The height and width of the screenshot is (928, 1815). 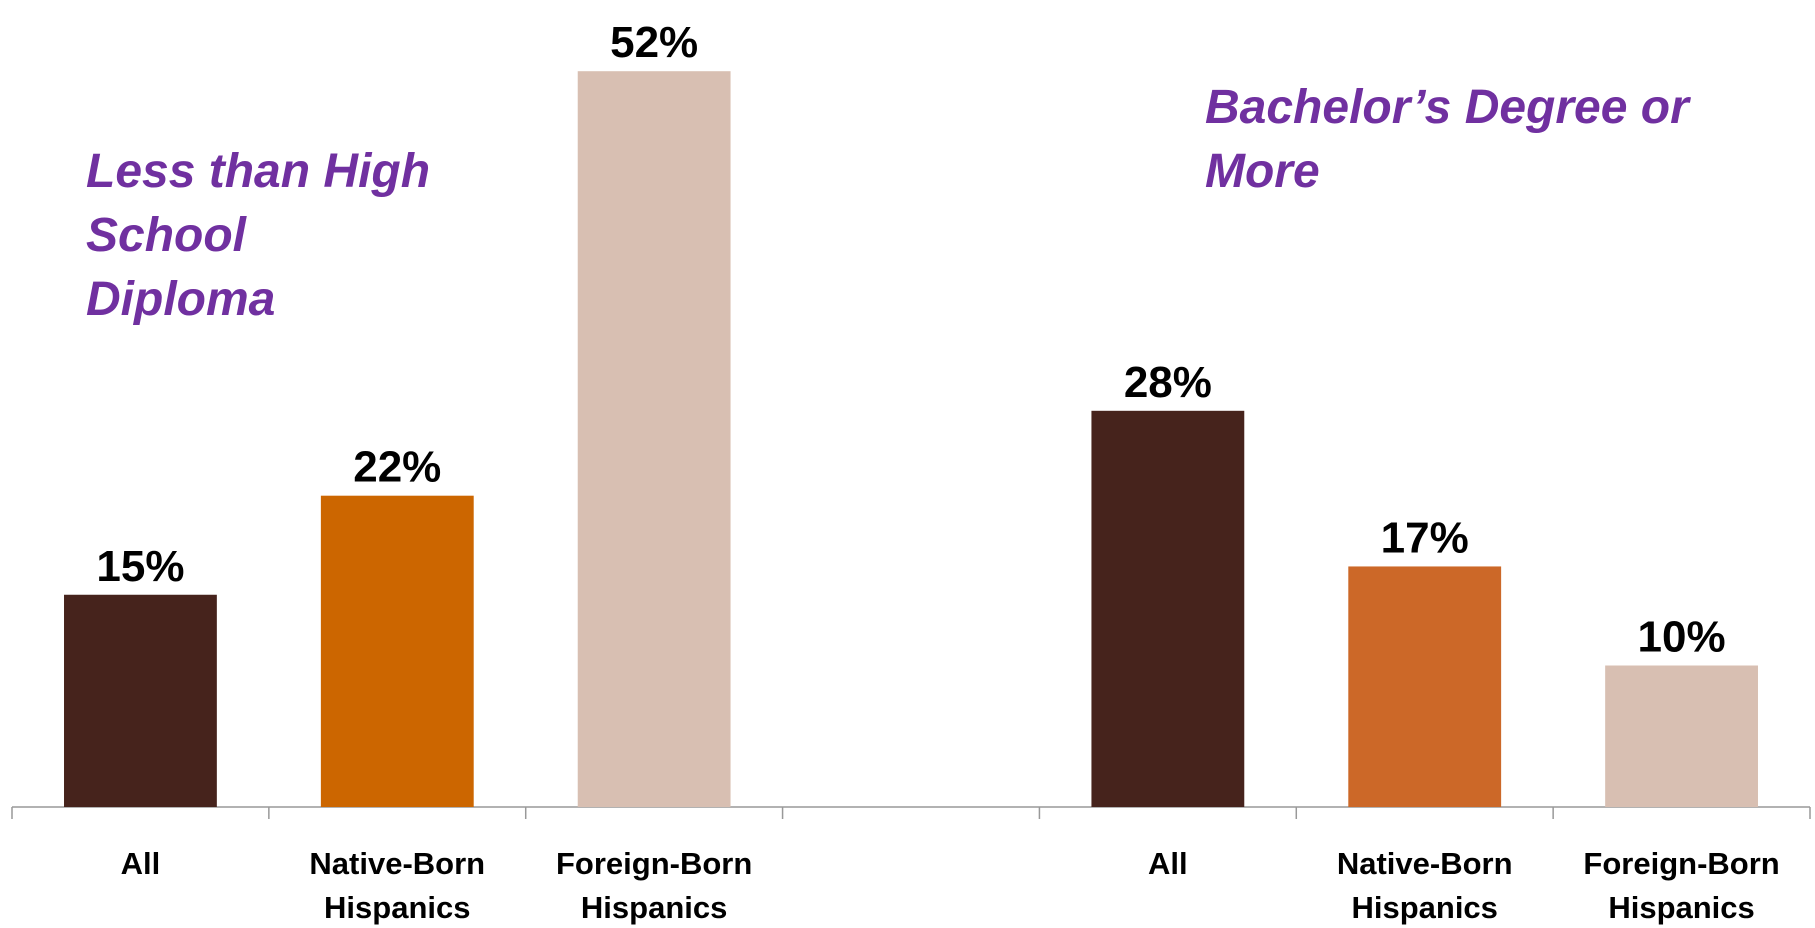 I want to click on value-label: 52%, so click(x=654, y=42).